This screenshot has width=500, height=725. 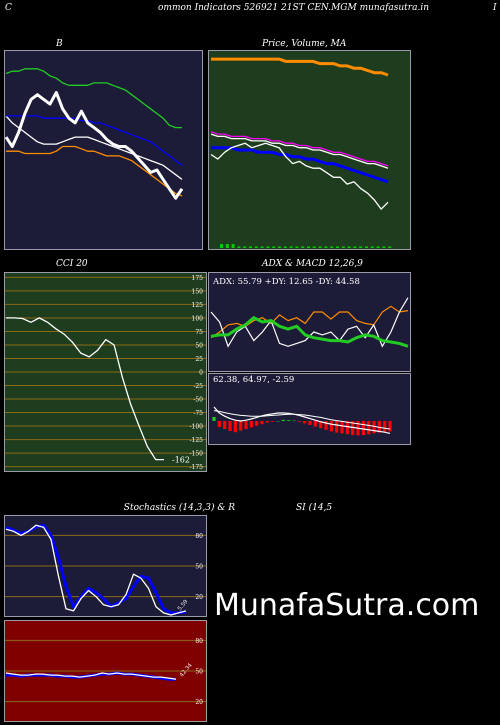 What do you see at coordinates (199, 359) in the screenshot?
I see `cci-tick-label: 25` at bounding box center [199, 359].